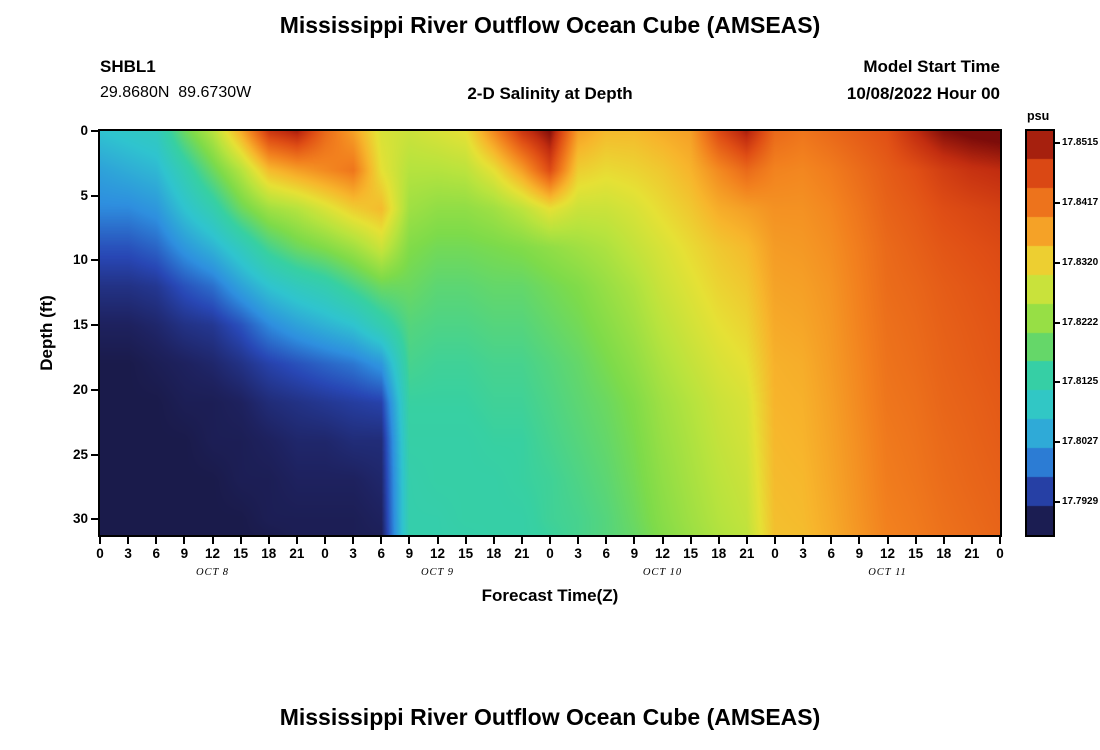  Describe the element at coordinates (80, 260) in the screenshot. I see `y-tick-label: 10` at that location.